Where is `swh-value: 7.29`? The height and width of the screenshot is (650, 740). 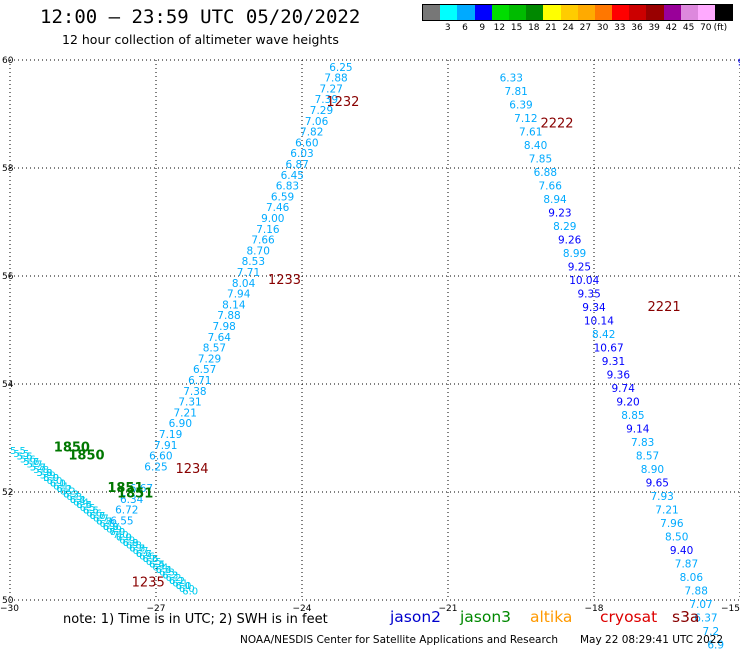
swh-value: 7.29 is located at coordinates (321, 111).